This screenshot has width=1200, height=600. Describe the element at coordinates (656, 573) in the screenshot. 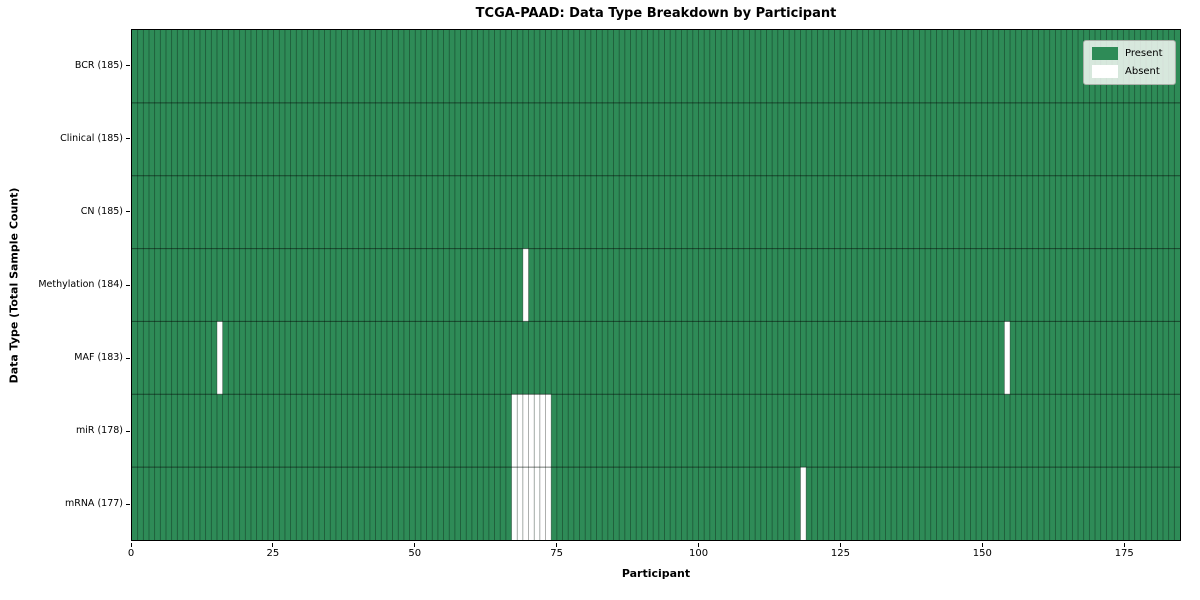

I see `x-axis-title: Participant` at that location.